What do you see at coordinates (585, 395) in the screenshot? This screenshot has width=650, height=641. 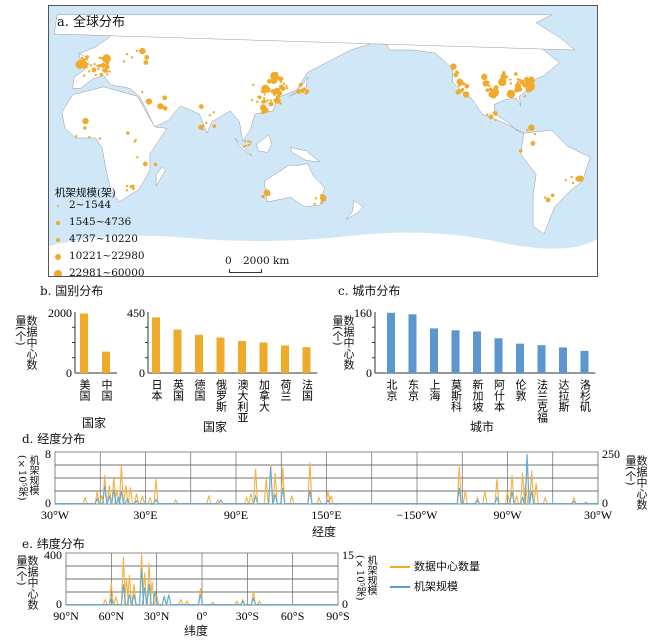 I see `c-xtick: 洛杉矶` at bounding box center [585, 395].